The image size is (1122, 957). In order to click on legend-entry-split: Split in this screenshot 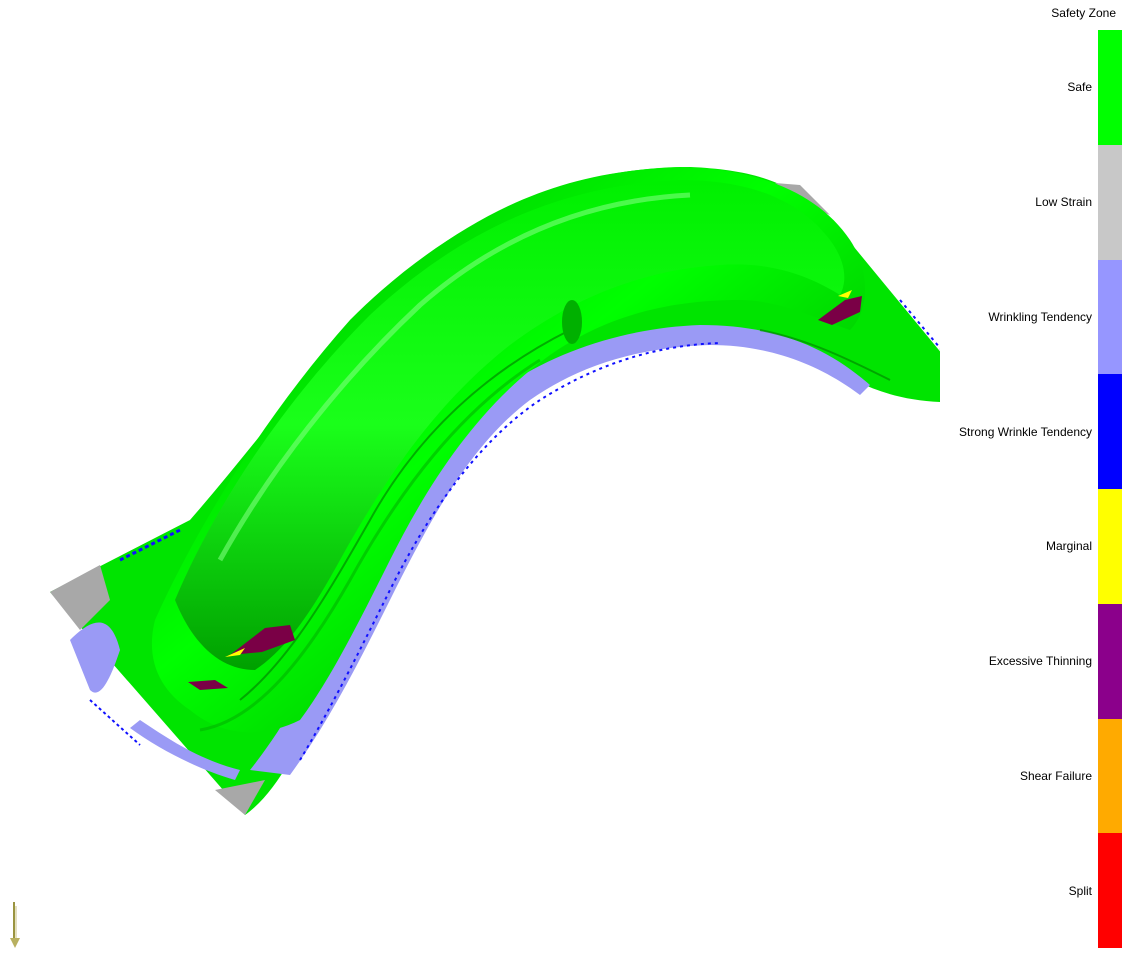, I will do `click(1011, 890)`.